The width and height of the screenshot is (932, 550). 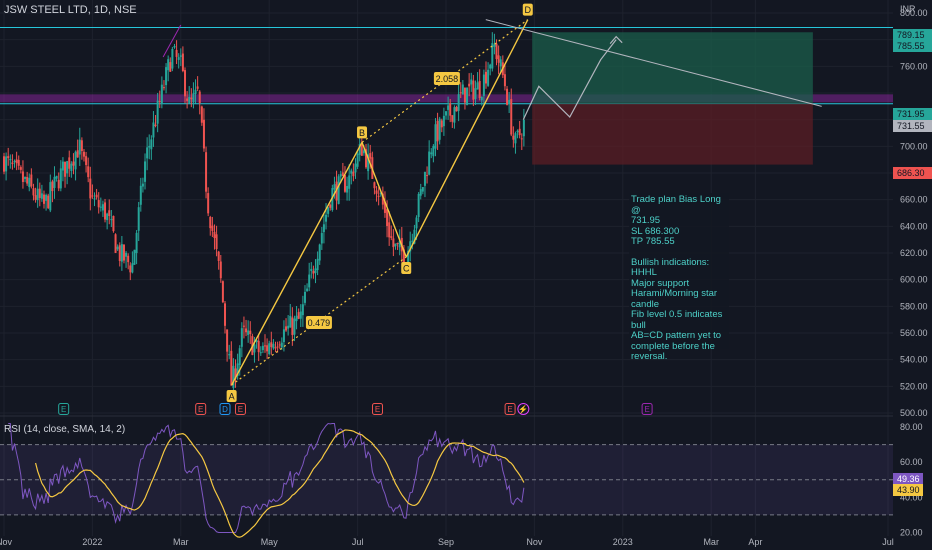 What do you see at coordinates (523, 409) in the screenshot?
I see `event-marker-dividend` at bounding box center [523, 409].